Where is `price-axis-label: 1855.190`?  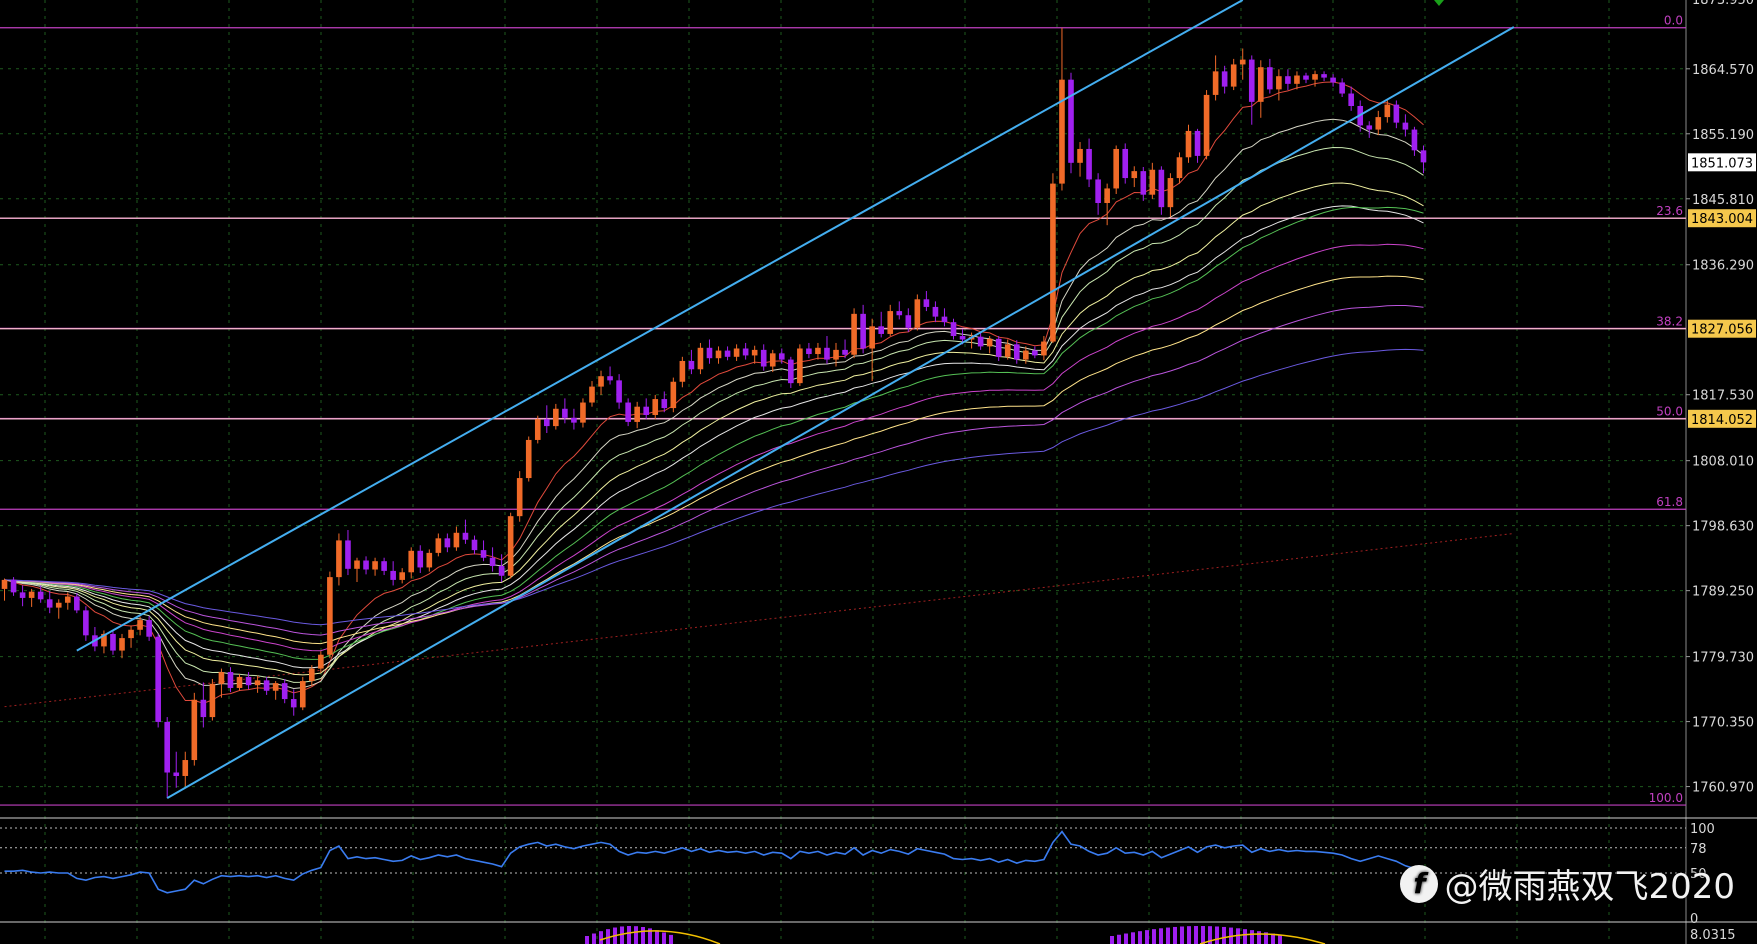 price-axis-label: 1855.190 is located at coordinates (1723, 135).